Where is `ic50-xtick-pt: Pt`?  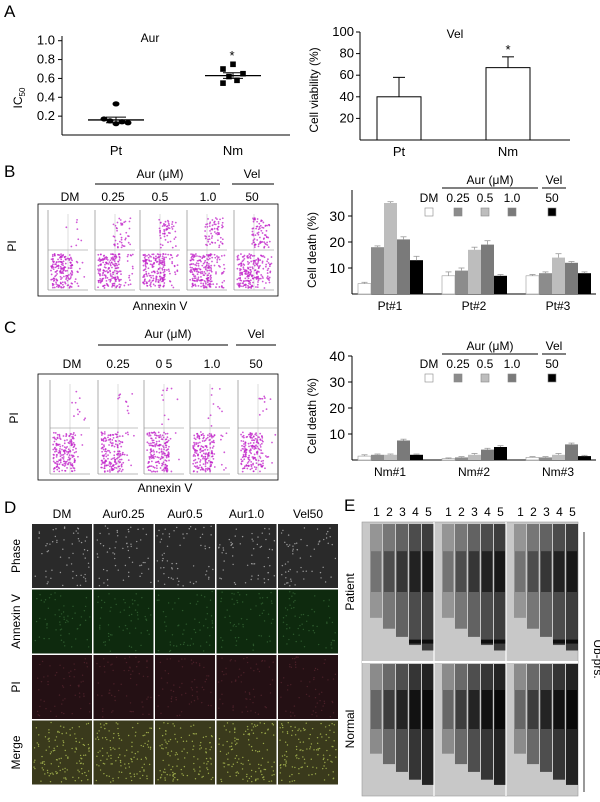
ic50-xtick-pt: Pt is located at coordinates (116, 150).